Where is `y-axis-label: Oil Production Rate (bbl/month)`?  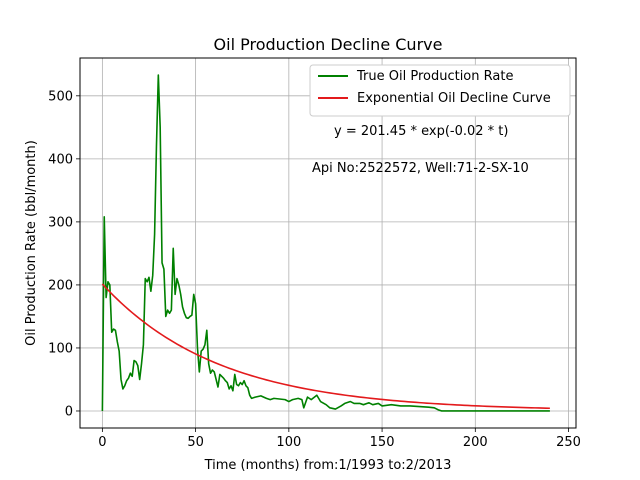 y-axis-label: Oil Production Rate (bbl/month) is located at coordinates (31, 243).